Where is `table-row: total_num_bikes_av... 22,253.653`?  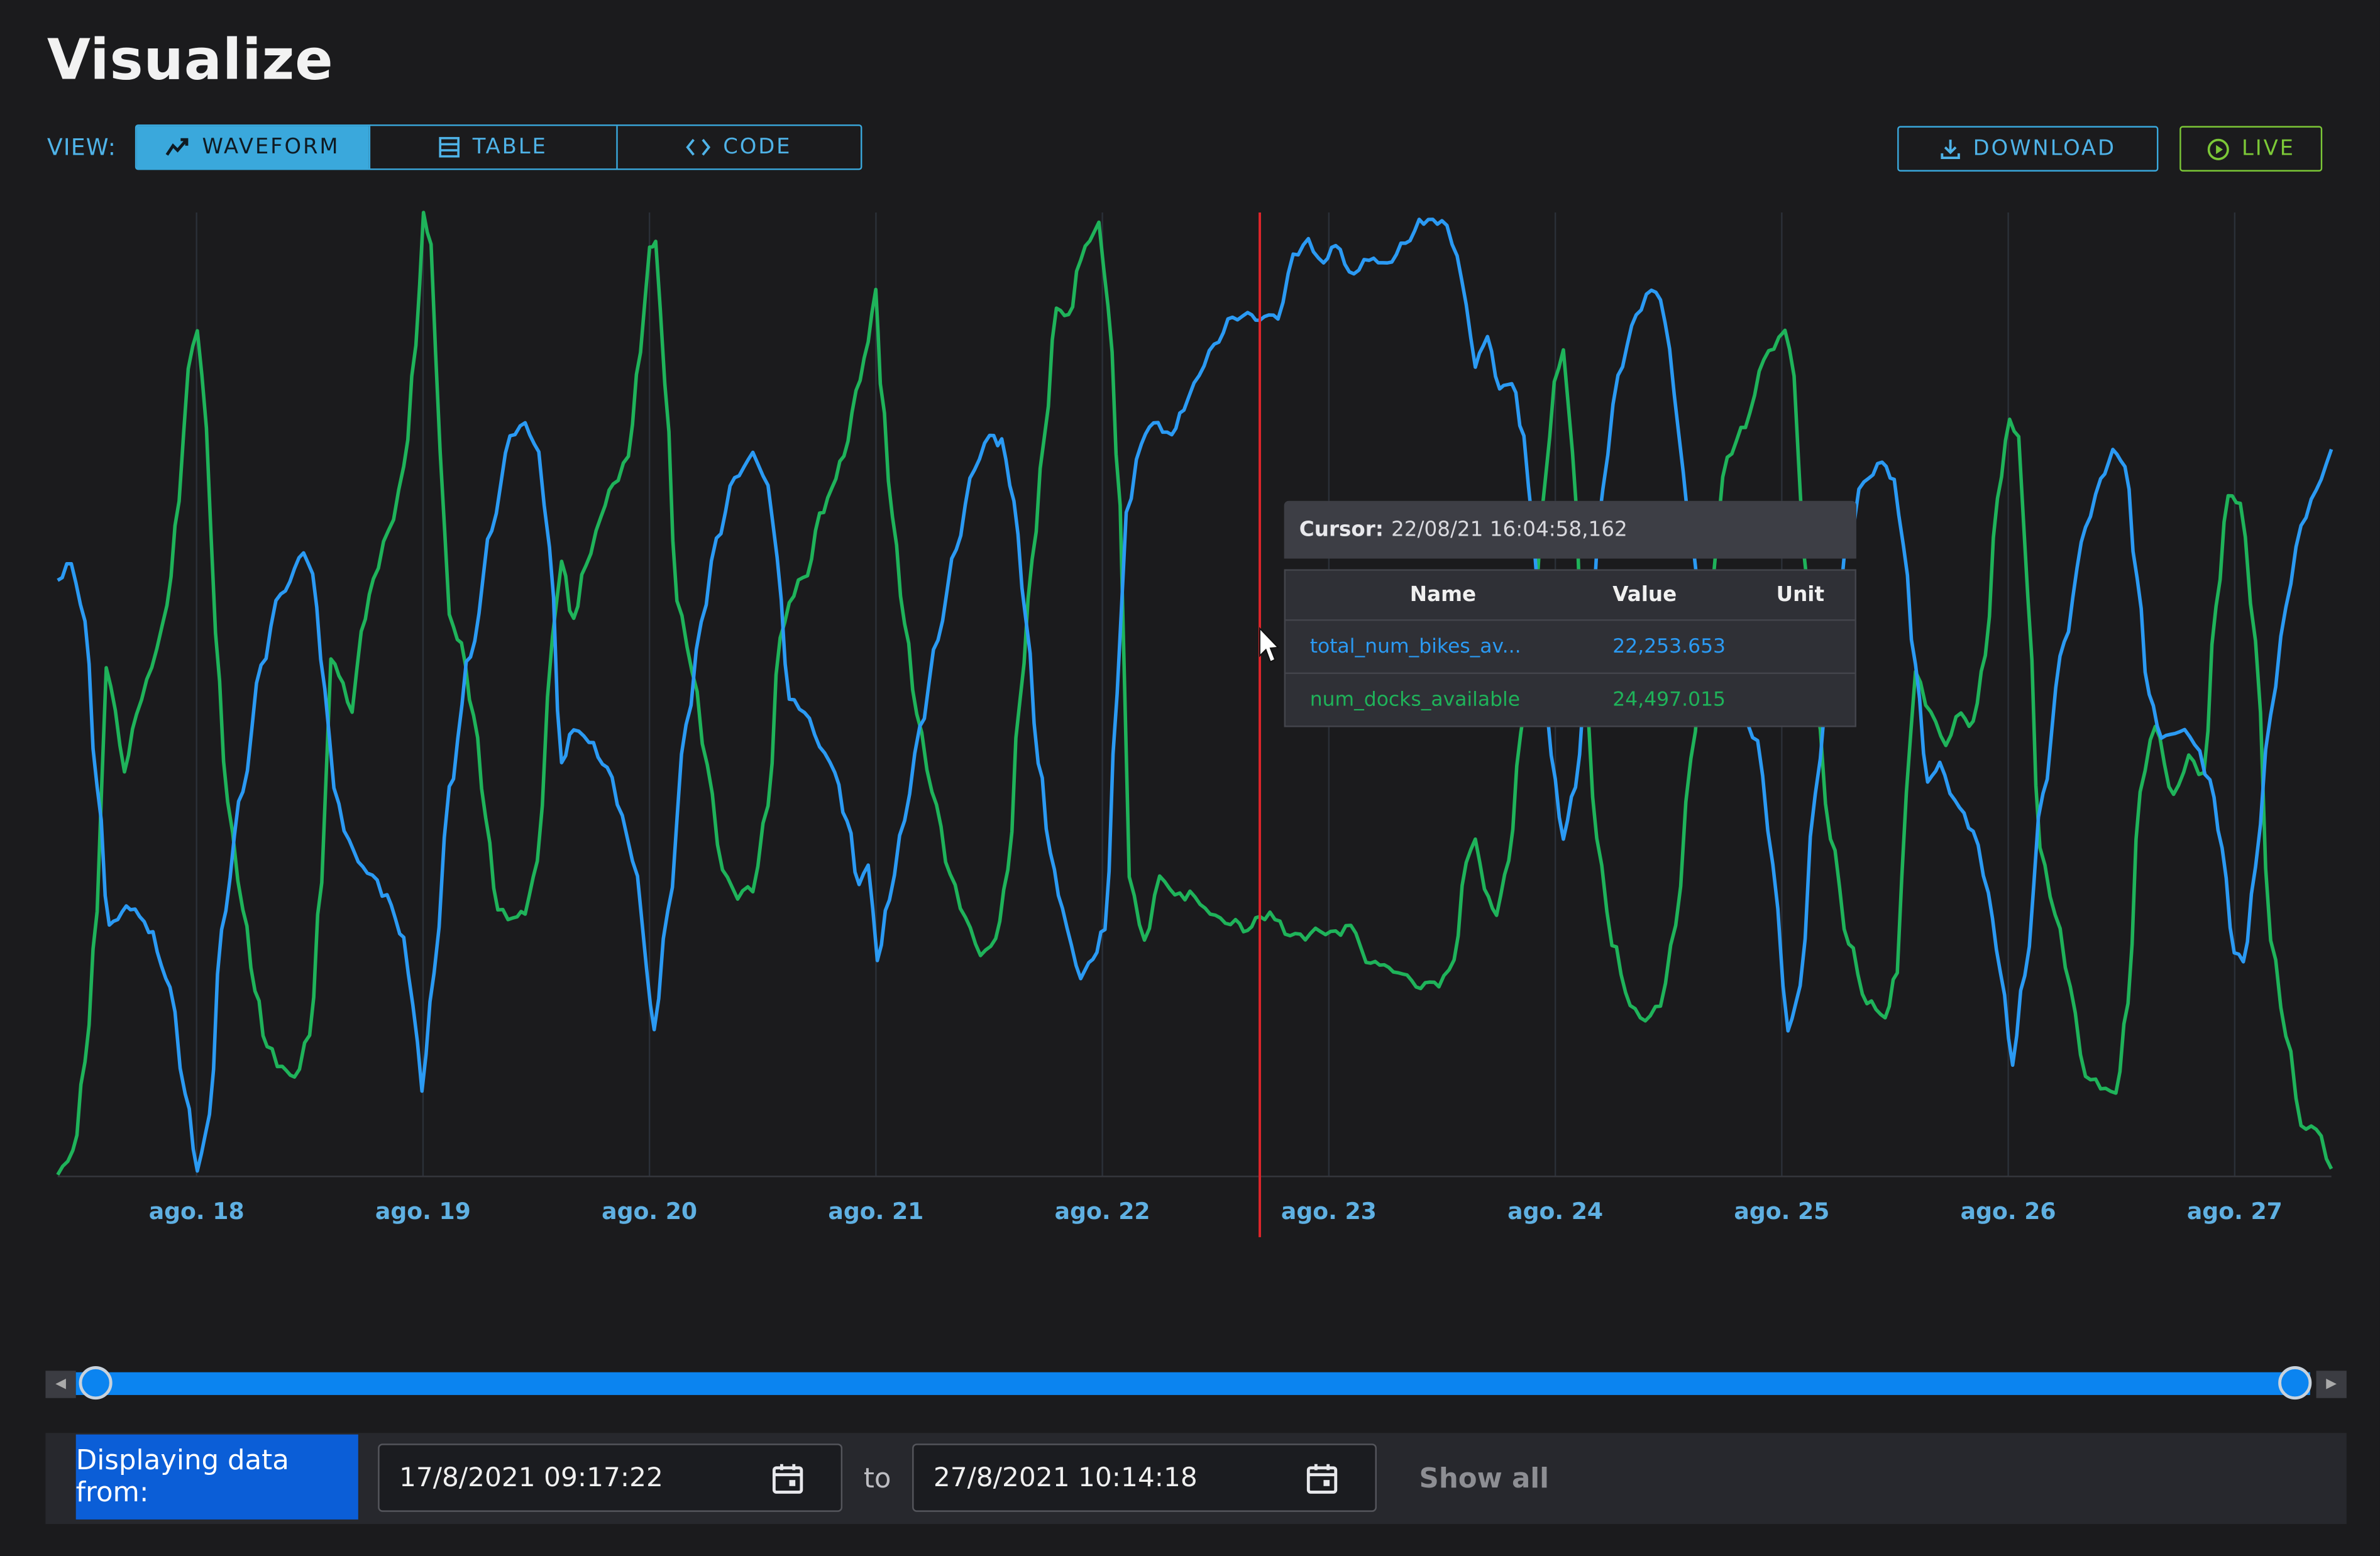 table-row: total_num_bikes_av... 22,253.653 is located at coordinates (1570, 646).